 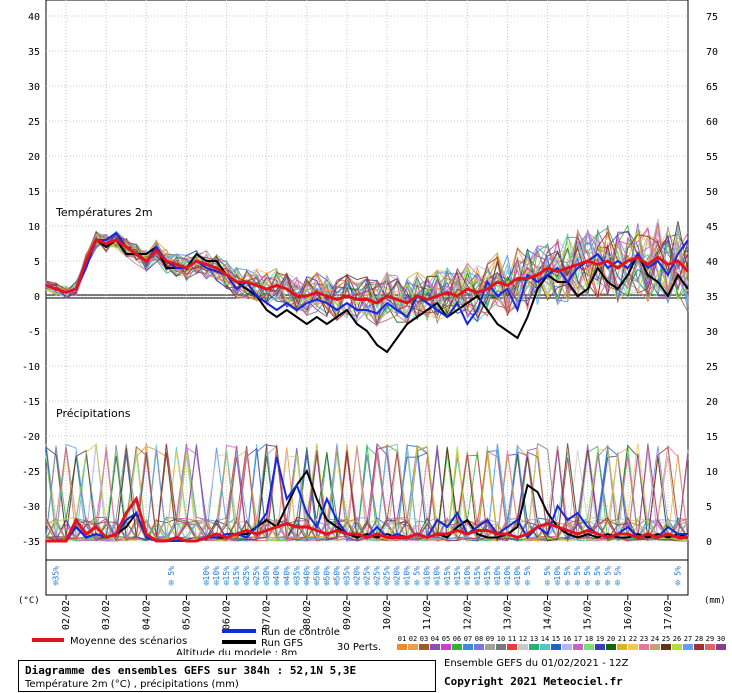 What do you see at coordinates (31, 507) in the screenshot?
I see `y-tick-label-left: -30` at bounding box center [31, 507].